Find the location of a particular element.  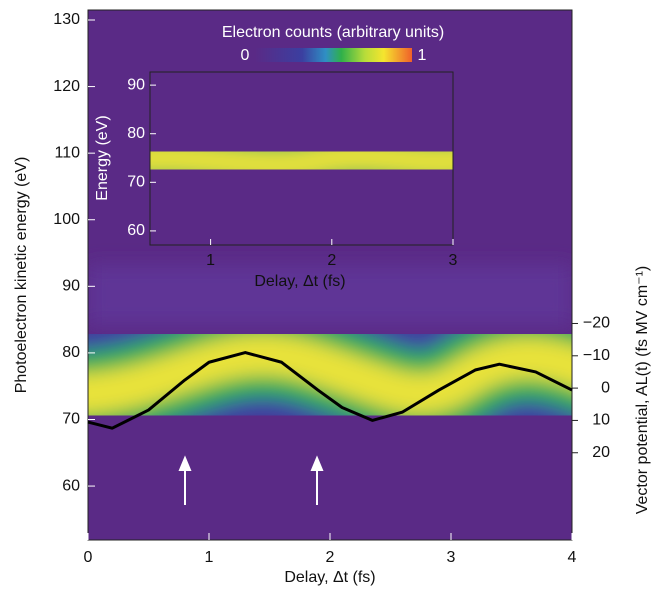

y2-tick-label: 10 is located at coordinates (601, 420).